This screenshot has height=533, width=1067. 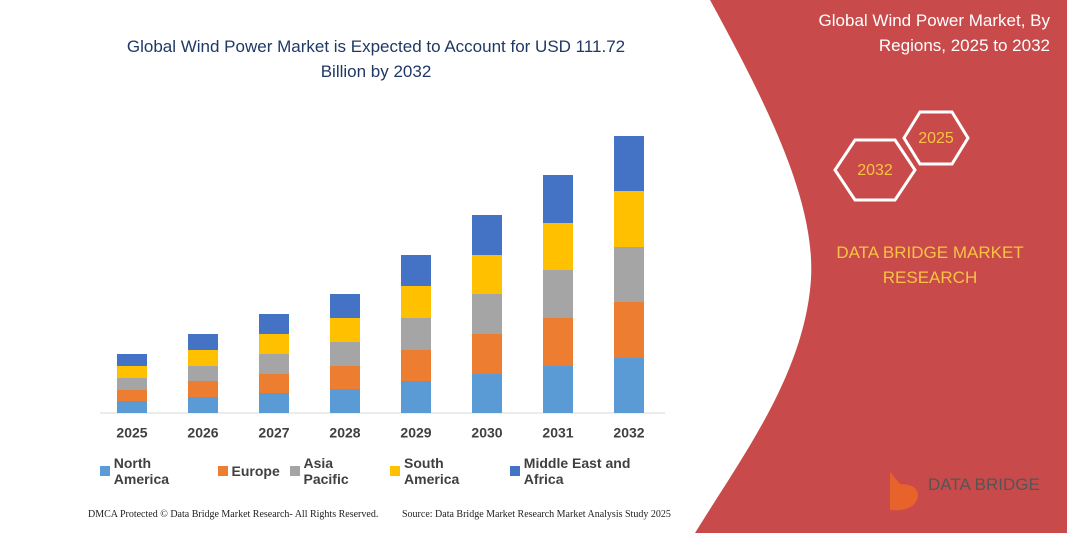 I want to click on legend-label: North America, so click(x=141, y=471).